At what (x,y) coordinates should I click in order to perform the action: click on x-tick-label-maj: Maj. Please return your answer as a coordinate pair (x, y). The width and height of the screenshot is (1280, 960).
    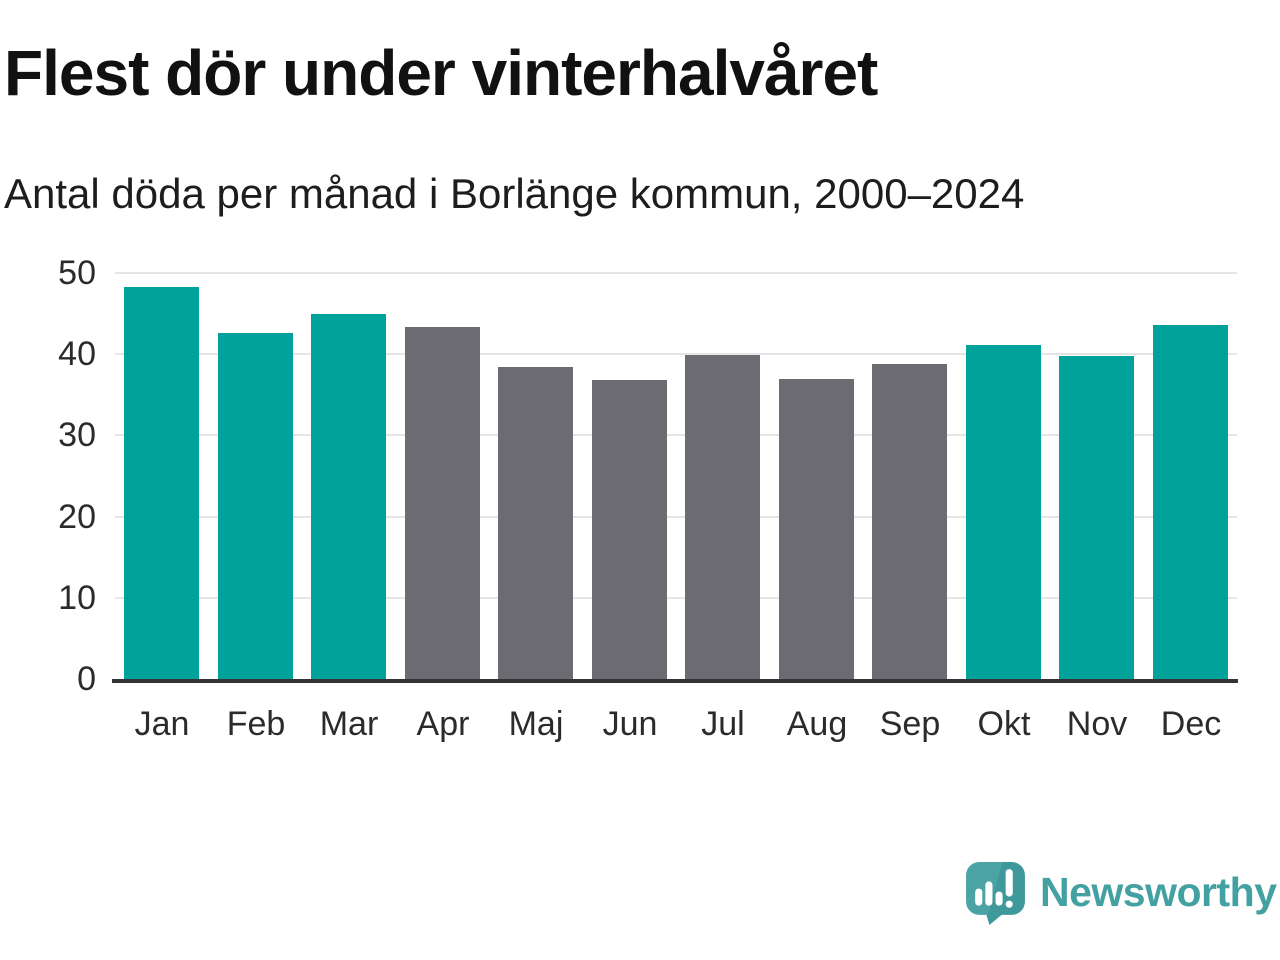
    Looking at the image, I should click on (536, 724).